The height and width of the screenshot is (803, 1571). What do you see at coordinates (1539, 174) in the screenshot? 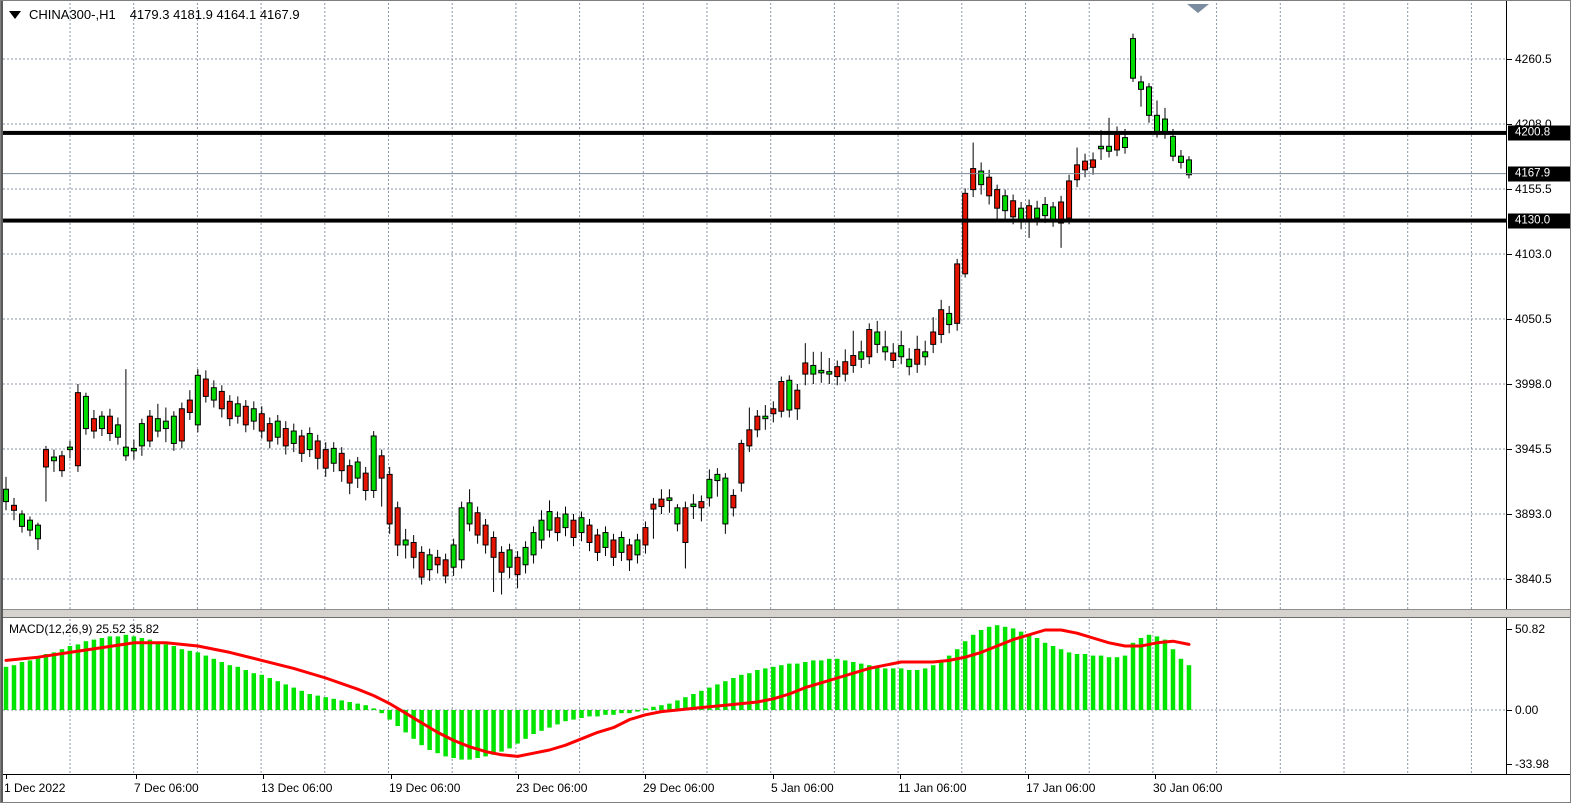
I see `price-level-tag: 4167.9` at bounding box center [1539, 174].